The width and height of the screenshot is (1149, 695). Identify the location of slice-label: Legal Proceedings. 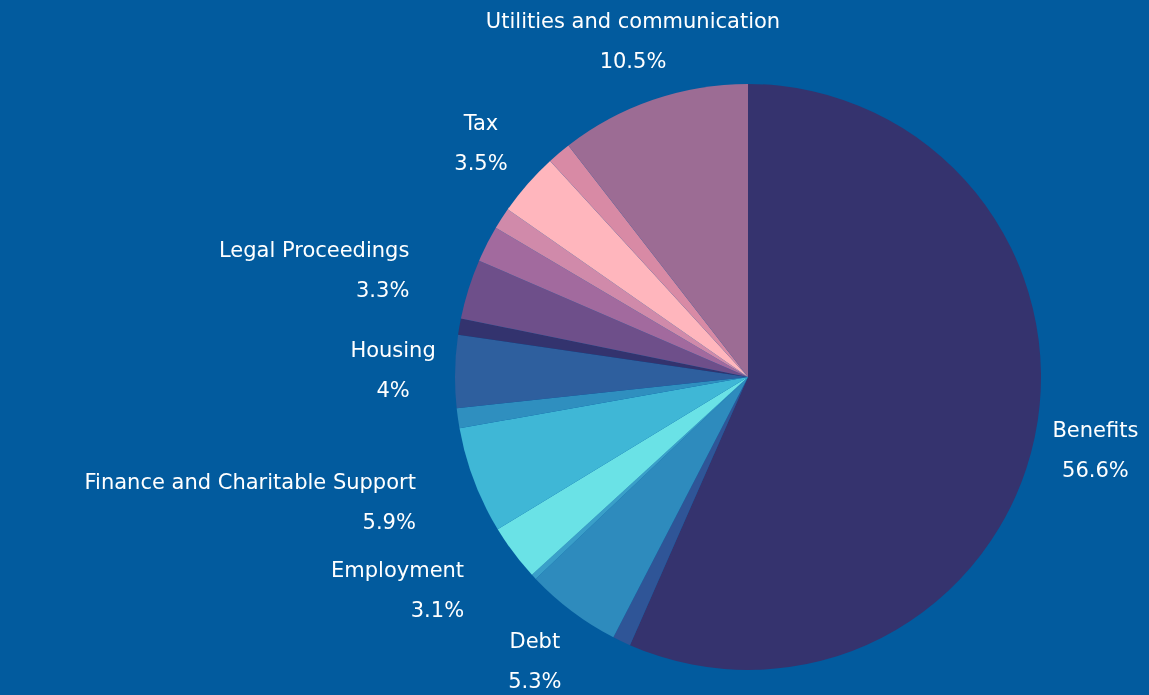
(314, 250).